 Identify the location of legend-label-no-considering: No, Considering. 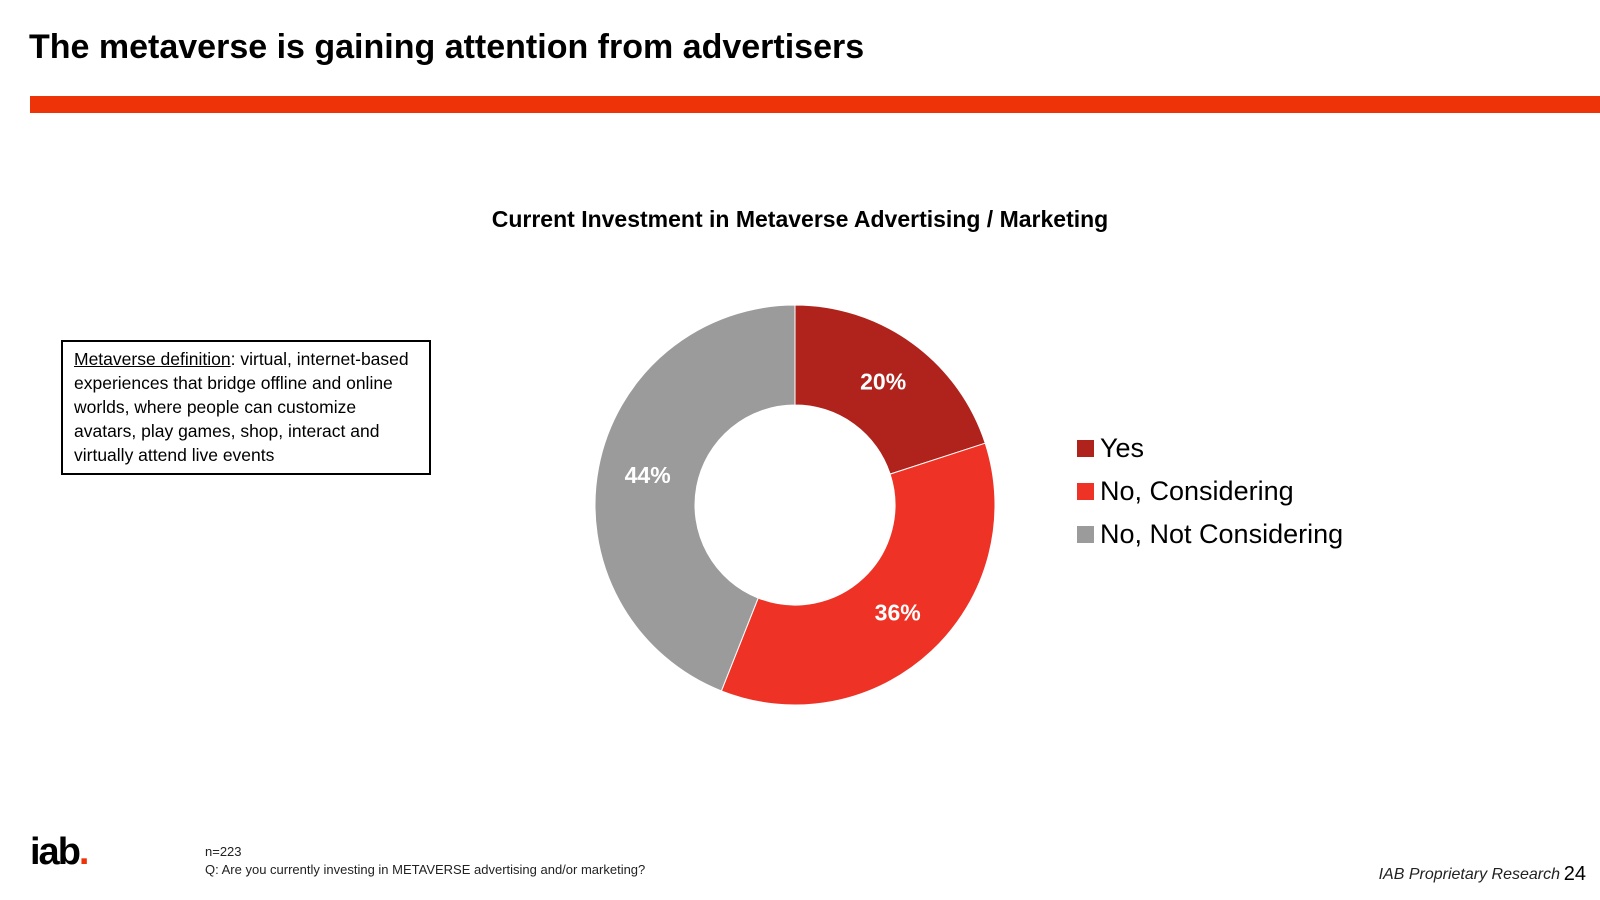
(1197, 491).